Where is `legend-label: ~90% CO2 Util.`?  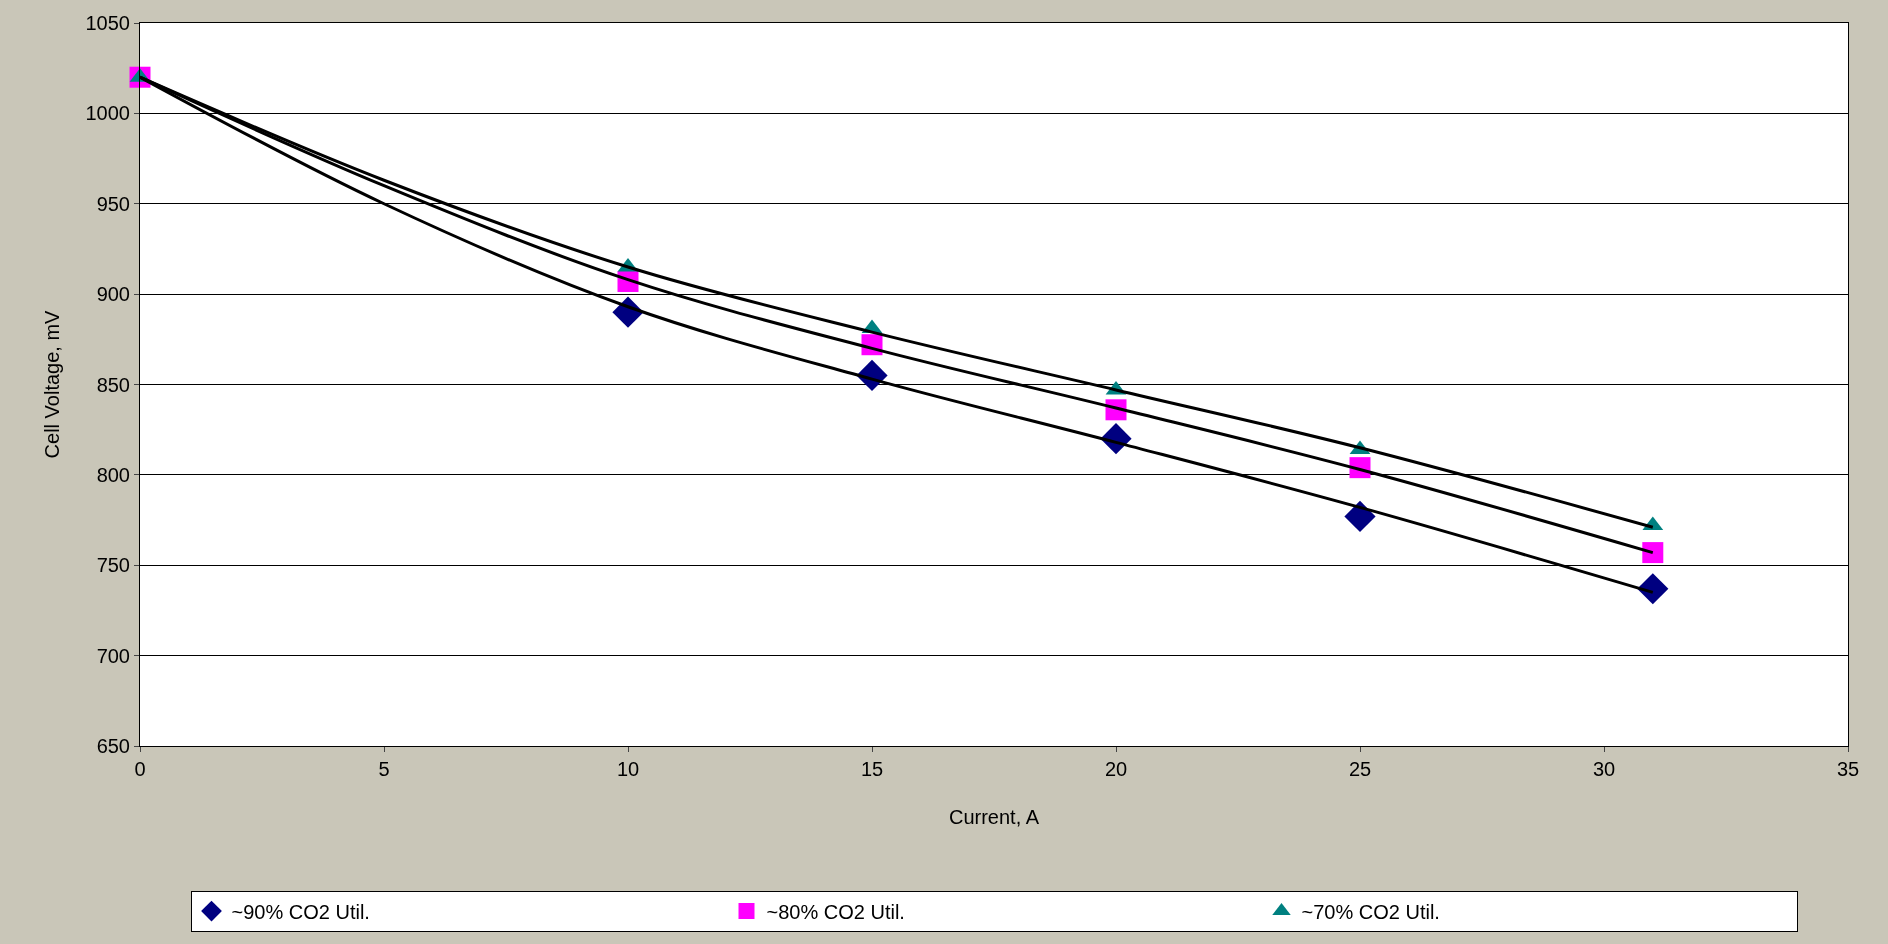
legend-label: ~90% CO2 Util. is located at coordinates (300, 911).